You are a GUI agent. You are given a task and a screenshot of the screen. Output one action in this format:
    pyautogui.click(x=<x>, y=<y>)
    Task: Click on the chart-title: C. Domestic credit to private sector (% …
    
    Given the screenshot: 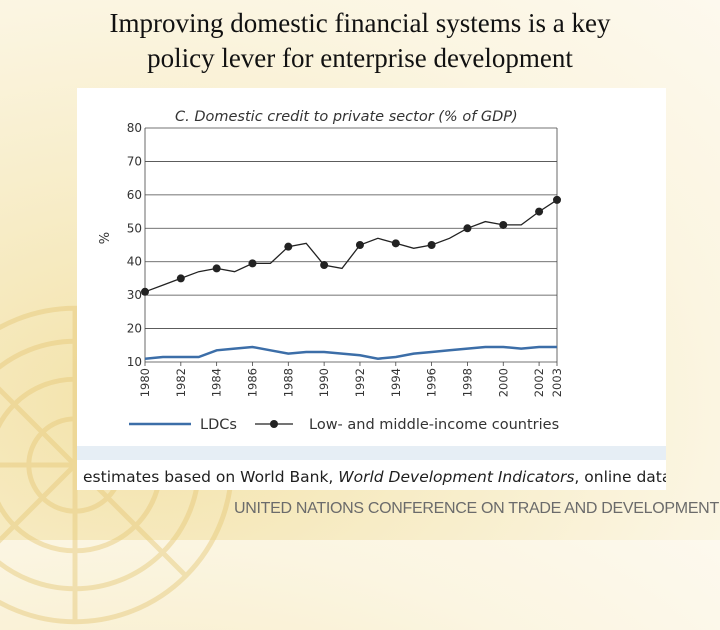 What is the action you would take?
    pyautogui.click(x=346, y=117)
    